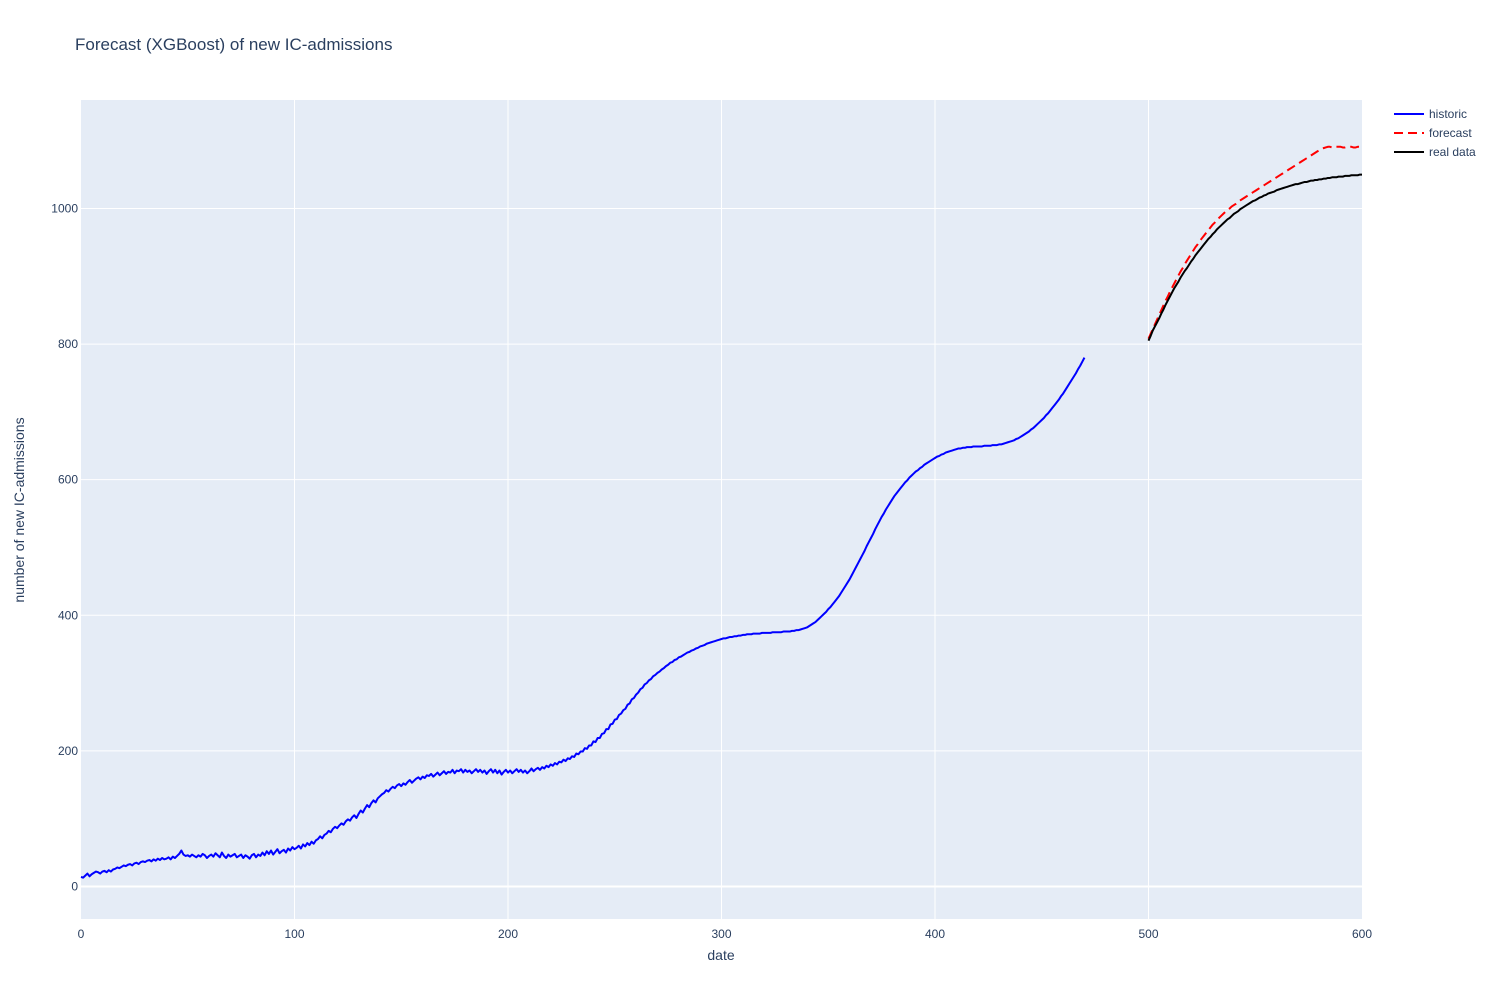 The image size is (1500, 1000). Describe the element at coordinates (68, 751) in the screenshot. I see `y-tick-label: 200` at that location.